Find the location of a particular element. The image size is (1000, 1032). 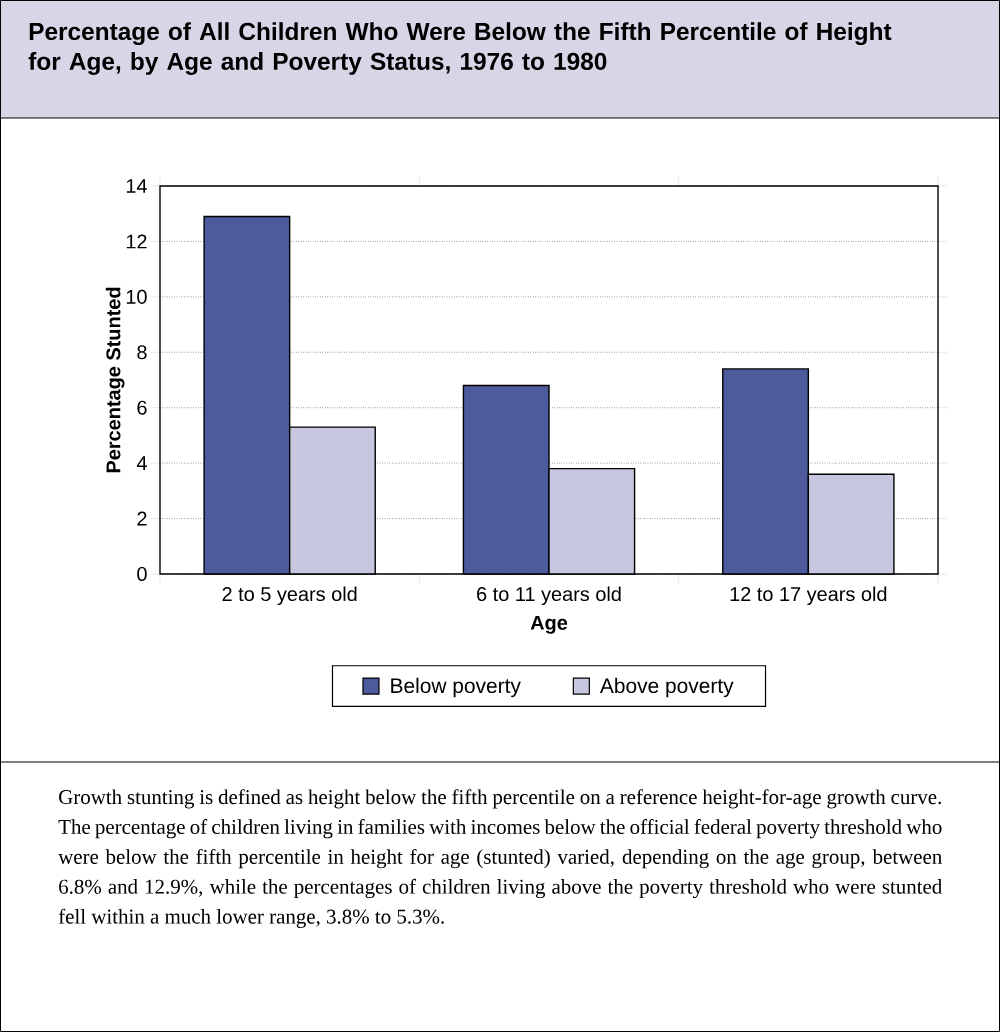

y-tick-label: 8 is located at coordinates (142, 352).